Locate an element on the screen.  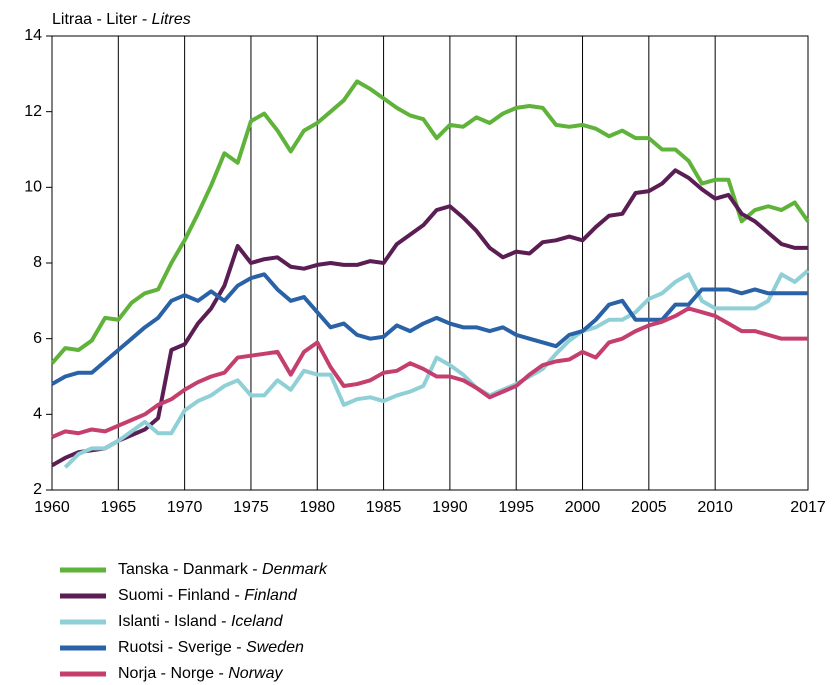
x-tick-label: 1980 is located at coordinates (317, 507).